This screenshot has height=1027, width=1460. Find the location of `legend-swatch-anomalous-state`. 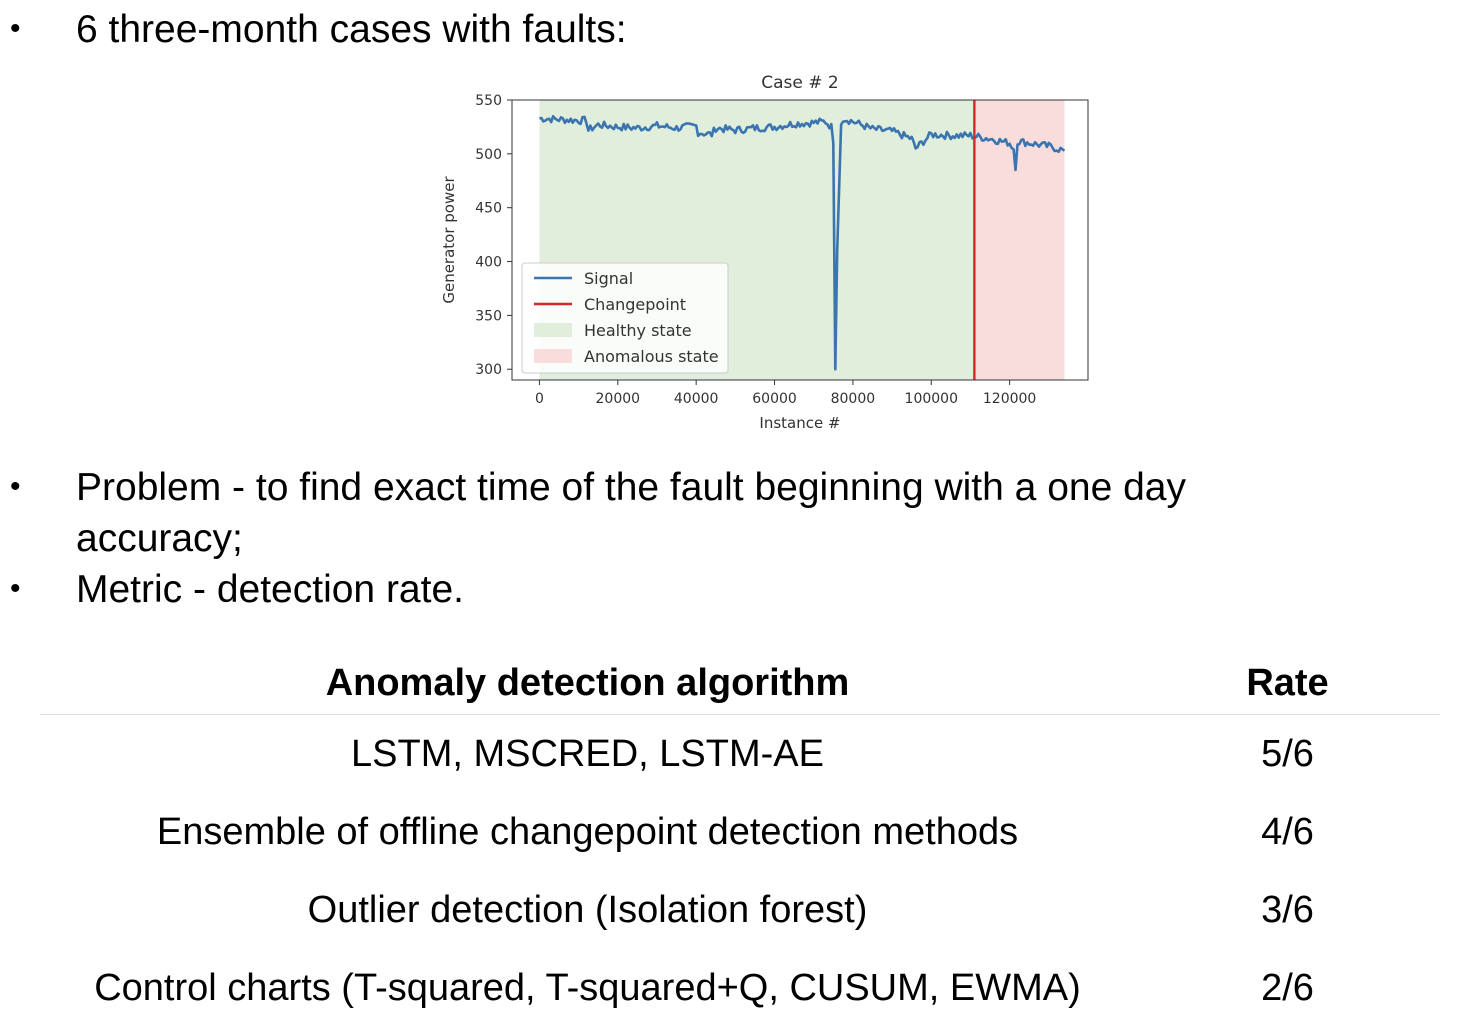

legend-swatch-anomalous-state is located at coordinates (553, 356).